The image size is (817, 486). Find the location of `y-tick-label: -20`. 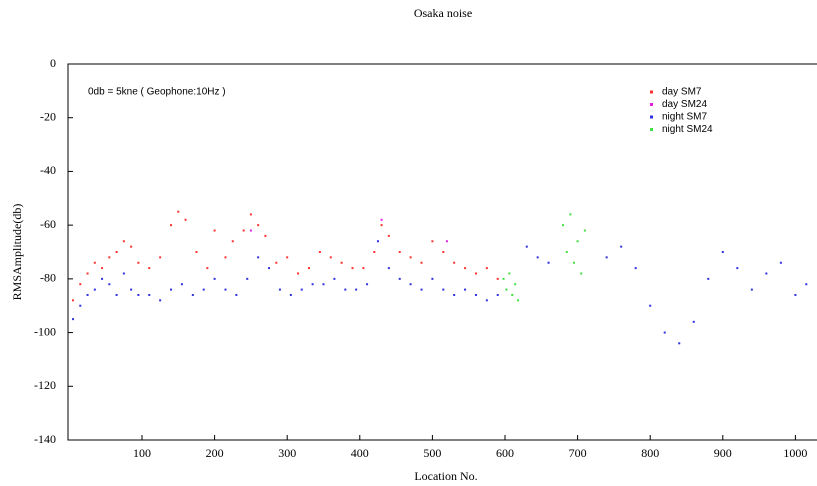

y-tick-label: -20 is located at coordinates (48, 116).